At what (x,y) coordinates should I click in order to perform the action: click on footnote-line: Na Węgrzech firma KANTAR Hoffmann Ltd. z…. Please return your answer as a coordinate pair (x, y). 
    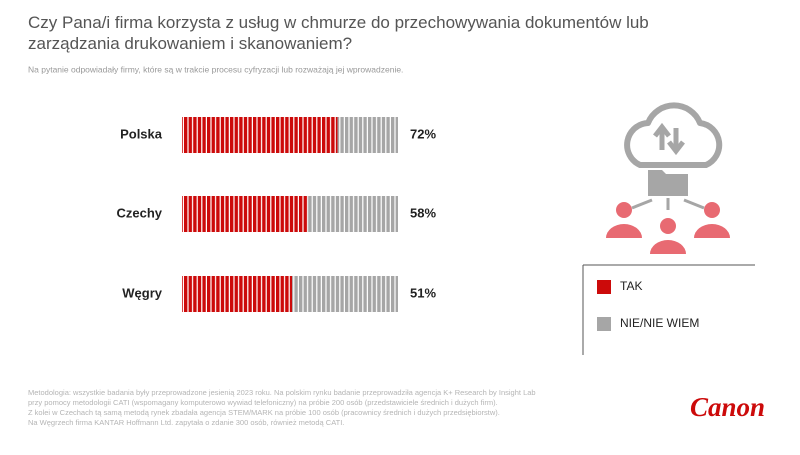
    Looking at the image, I should click on (186, 422).